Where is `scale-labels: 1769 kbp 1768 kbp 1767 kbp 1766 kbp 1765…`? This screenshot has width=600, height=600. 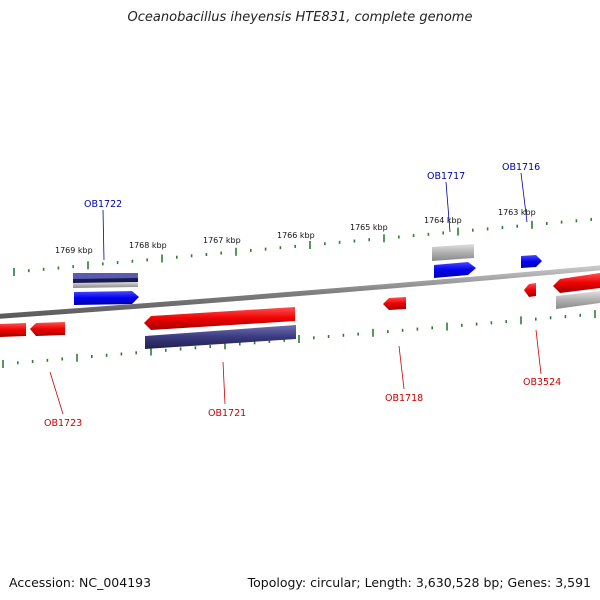
scale-labels: 1769 kbp 1768 kbp 1767 kbp 1766 kbp 1765… is located at coordinates (295, 231).